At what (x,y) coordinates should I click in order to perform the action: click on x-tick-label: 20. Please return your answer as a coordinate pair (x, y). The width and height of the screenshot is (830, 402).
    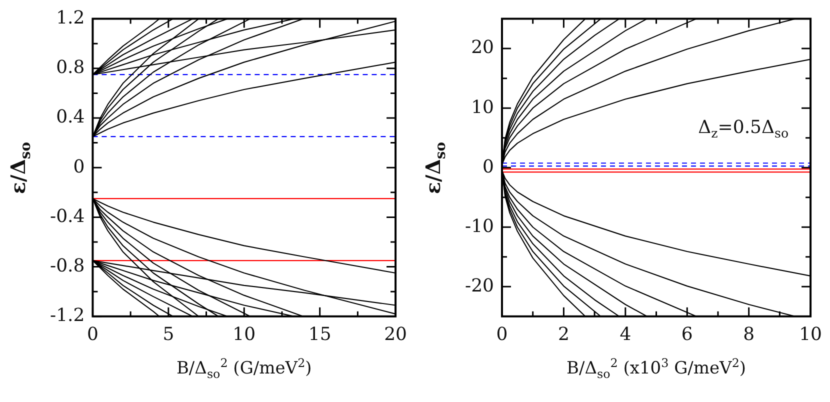
    Looking at the image, I should click on (395, 334).